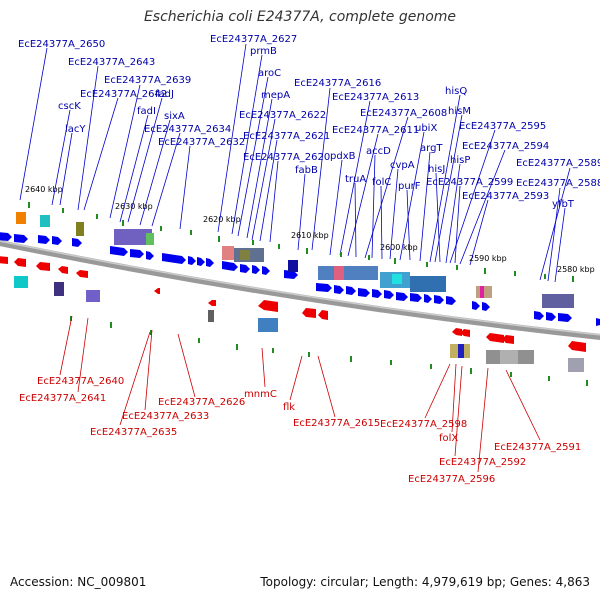  I want to click on tick-label-2610: 2610 kbp, so click(310, 235).